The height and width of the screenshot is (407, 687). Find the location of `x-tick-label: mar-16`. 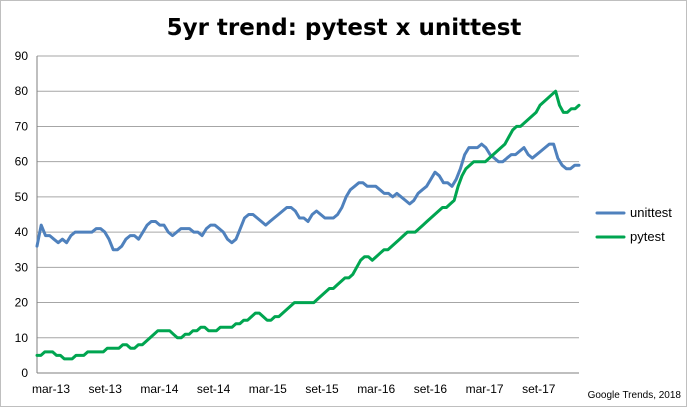

x-tick-label: mar-16 is located at coordinates (376, 389).